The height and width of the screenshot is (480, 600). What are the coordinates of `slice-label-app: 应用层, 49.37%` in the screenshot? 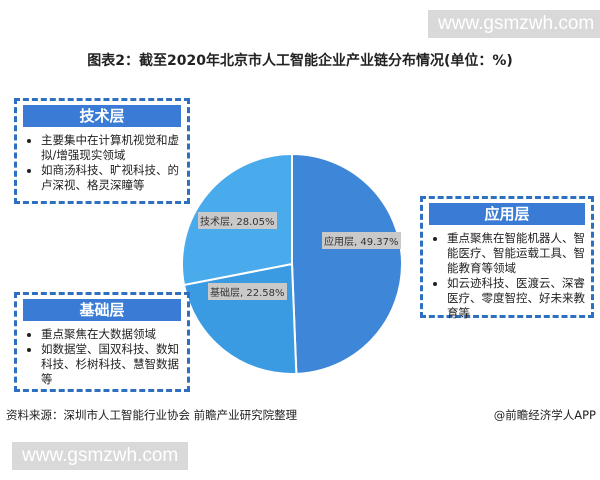 It's located at (361, 240).